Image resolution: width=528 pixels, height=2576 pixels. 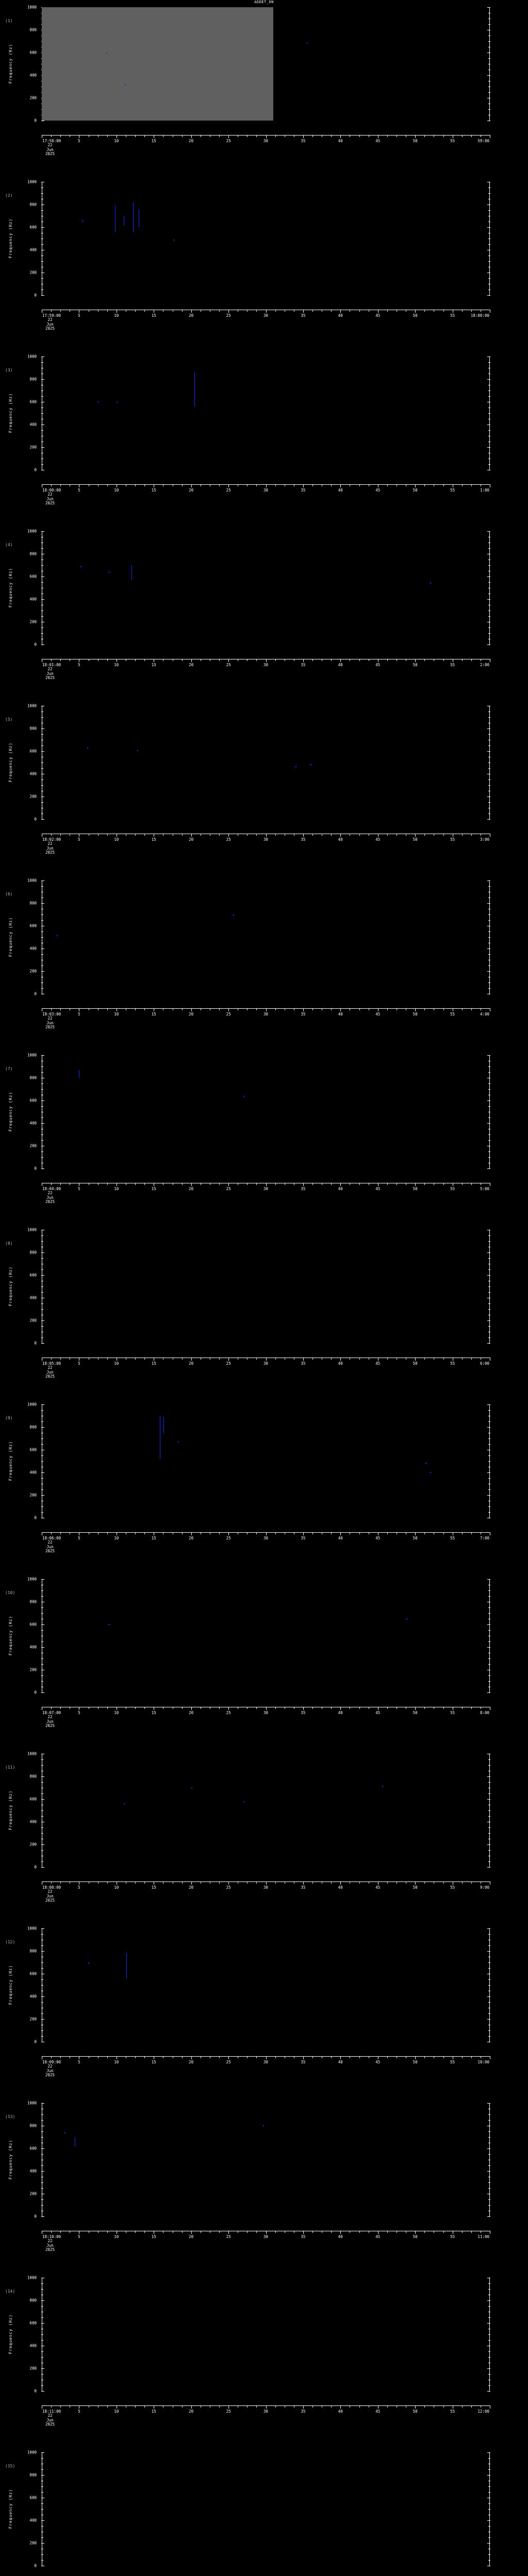 What do you see at coordinates (452, 2236) in the screenshot?
I see `x-tick-label: 55` at bounding box center [452, 2236].